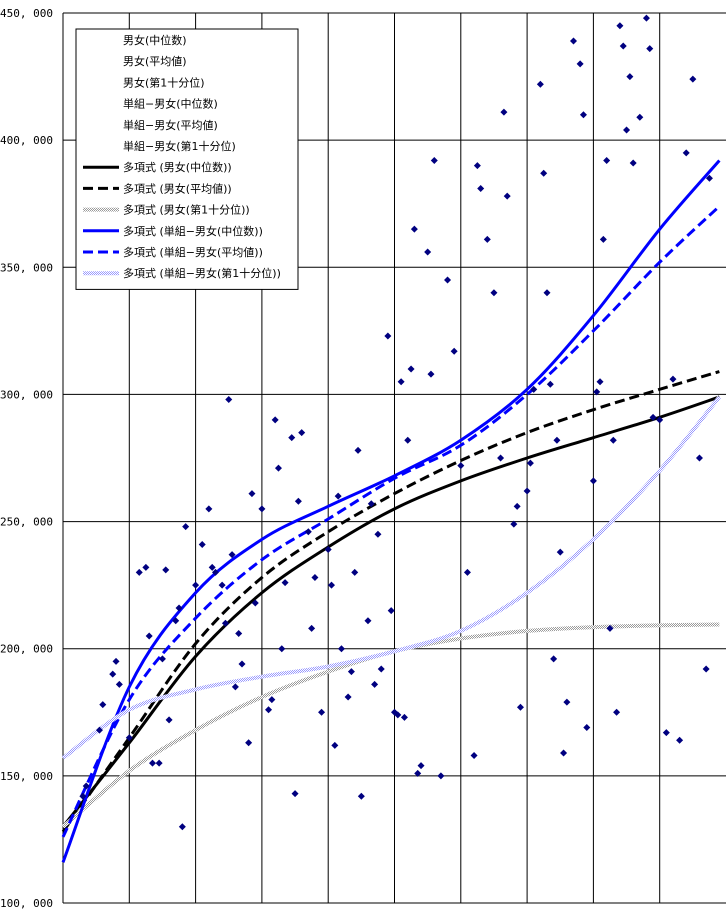  Describe the element at coordinates (26, 267) in the screenshot. I see `y-tick-label: 350, 000` at that location.